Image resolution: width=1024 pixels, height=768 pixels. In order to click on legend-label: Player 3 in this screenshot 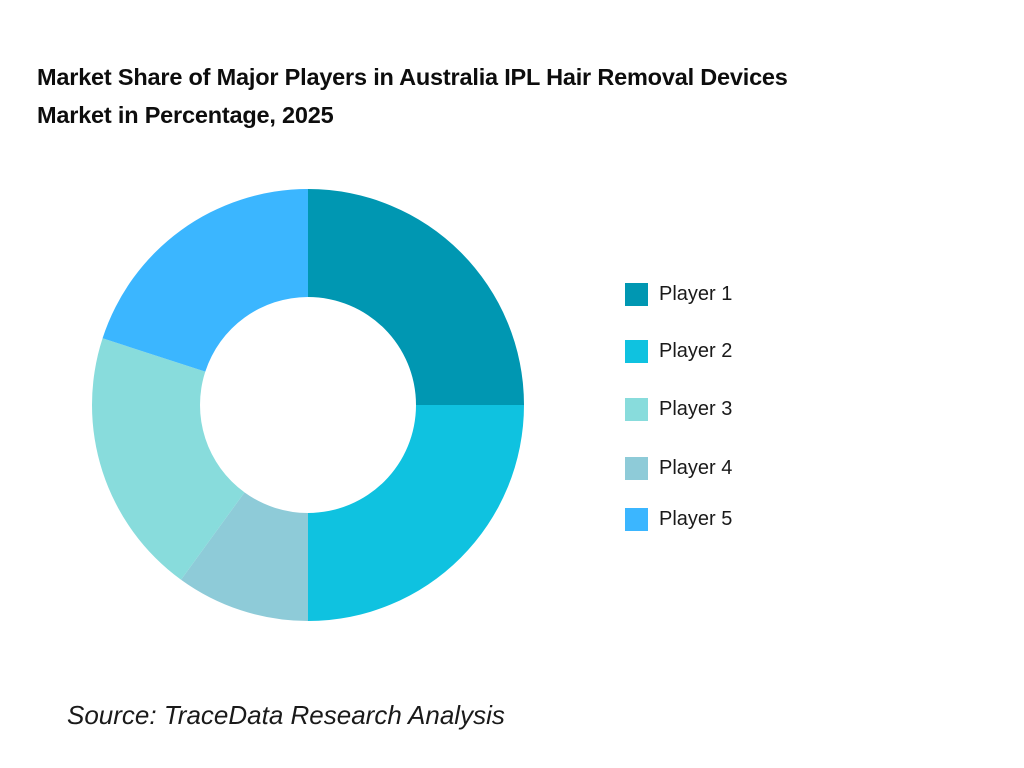, I will do `click(696, 408)`.